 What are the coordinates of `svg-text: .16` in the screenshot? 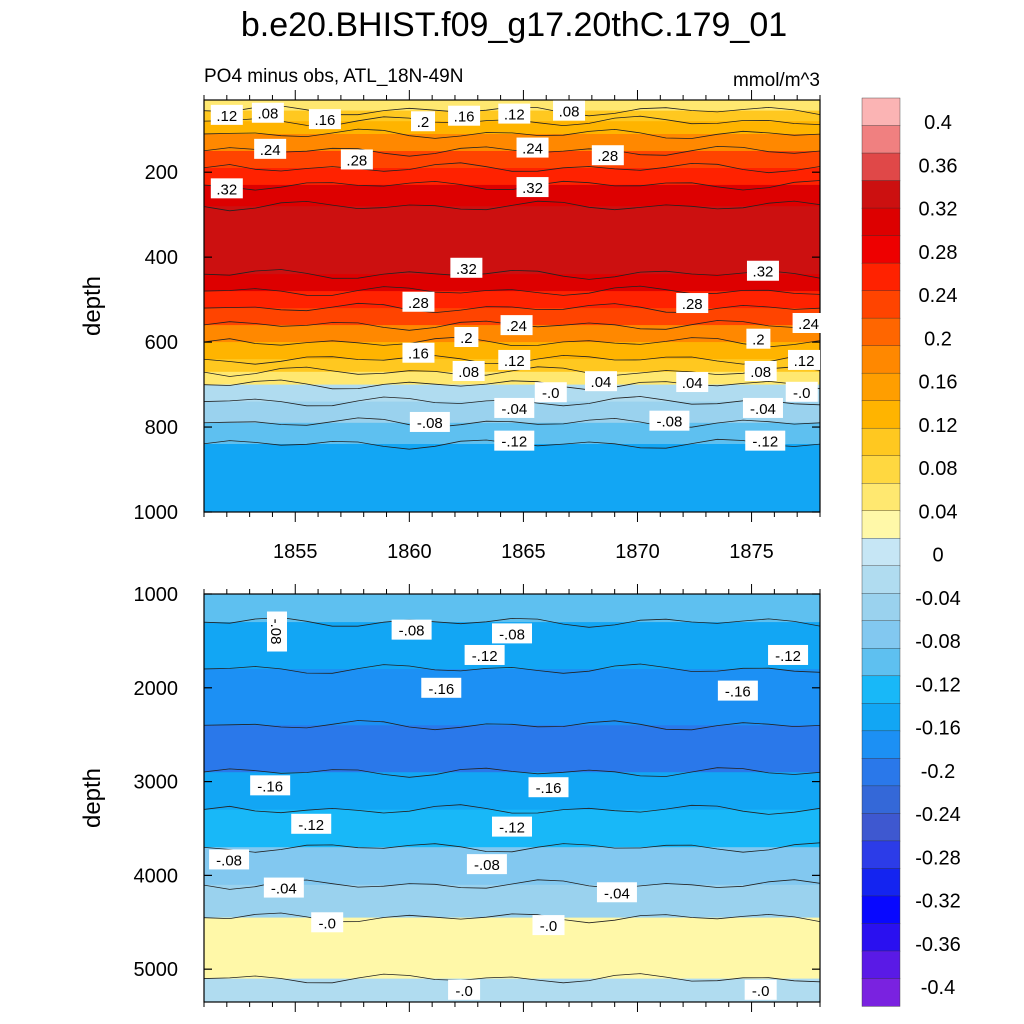 It's located at (418, 354).